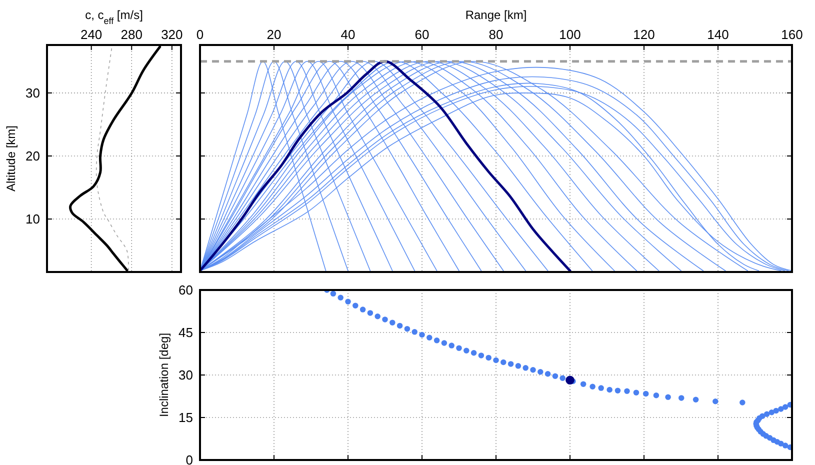  Describe the element at coordinates (496, 34) in the screenshot. I see `x-tick-label: 80` at that location.